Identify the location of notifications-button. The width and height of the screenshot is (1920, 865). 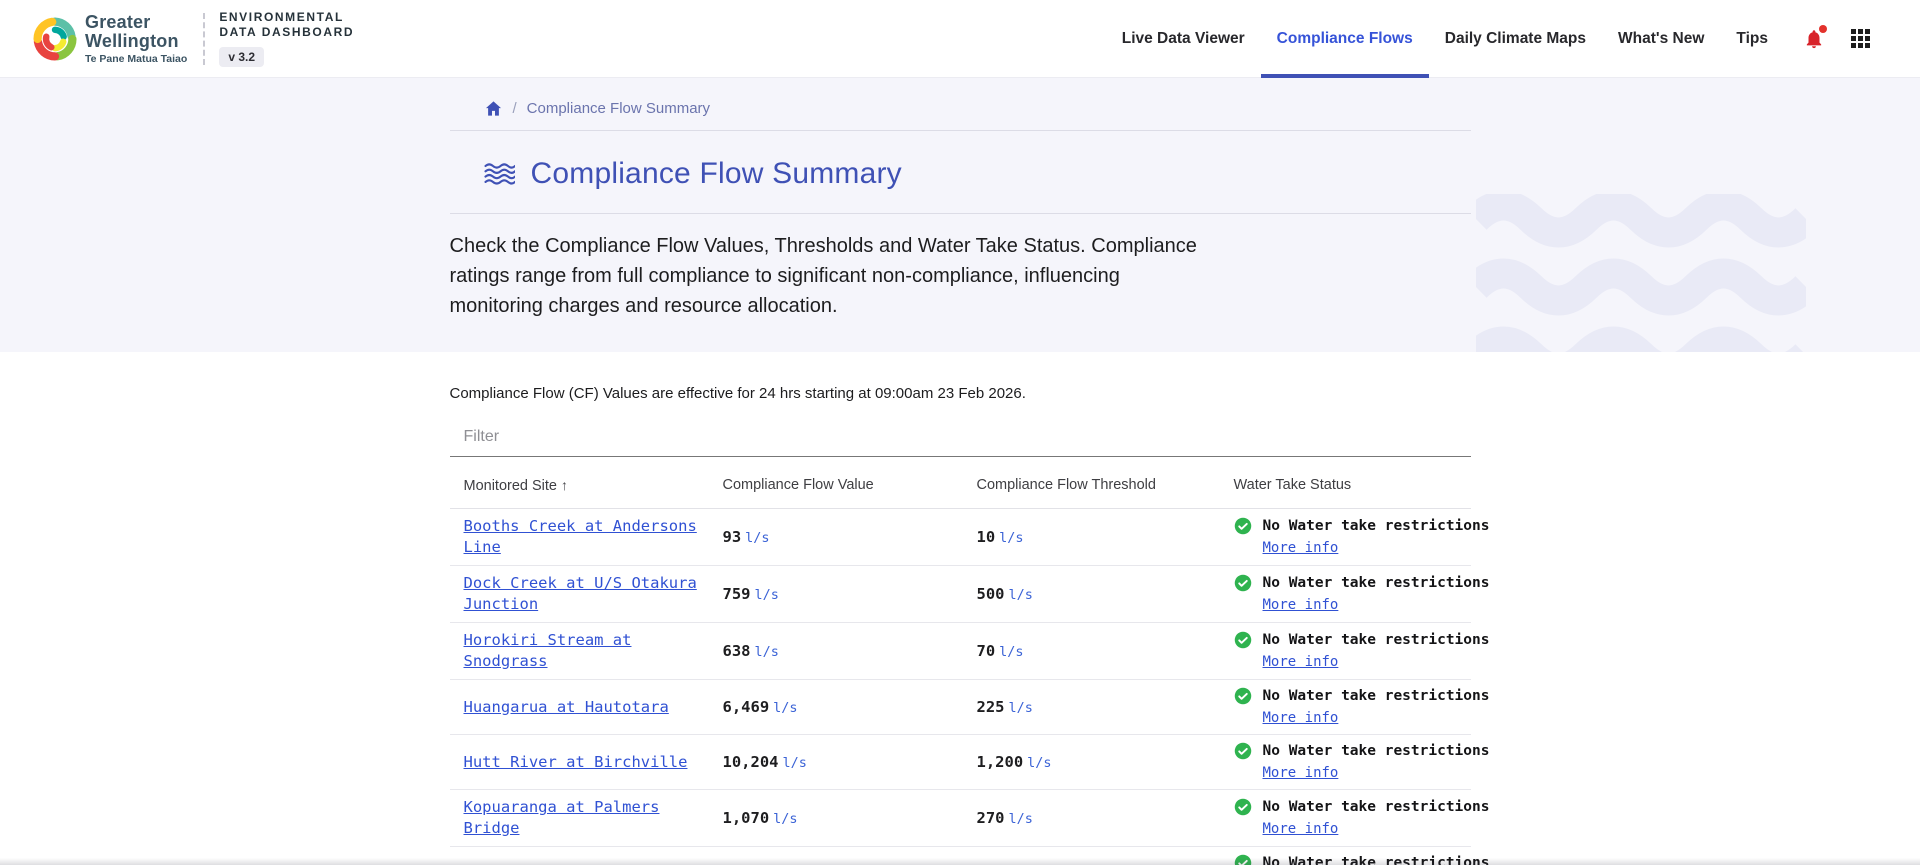
(1814, 39).